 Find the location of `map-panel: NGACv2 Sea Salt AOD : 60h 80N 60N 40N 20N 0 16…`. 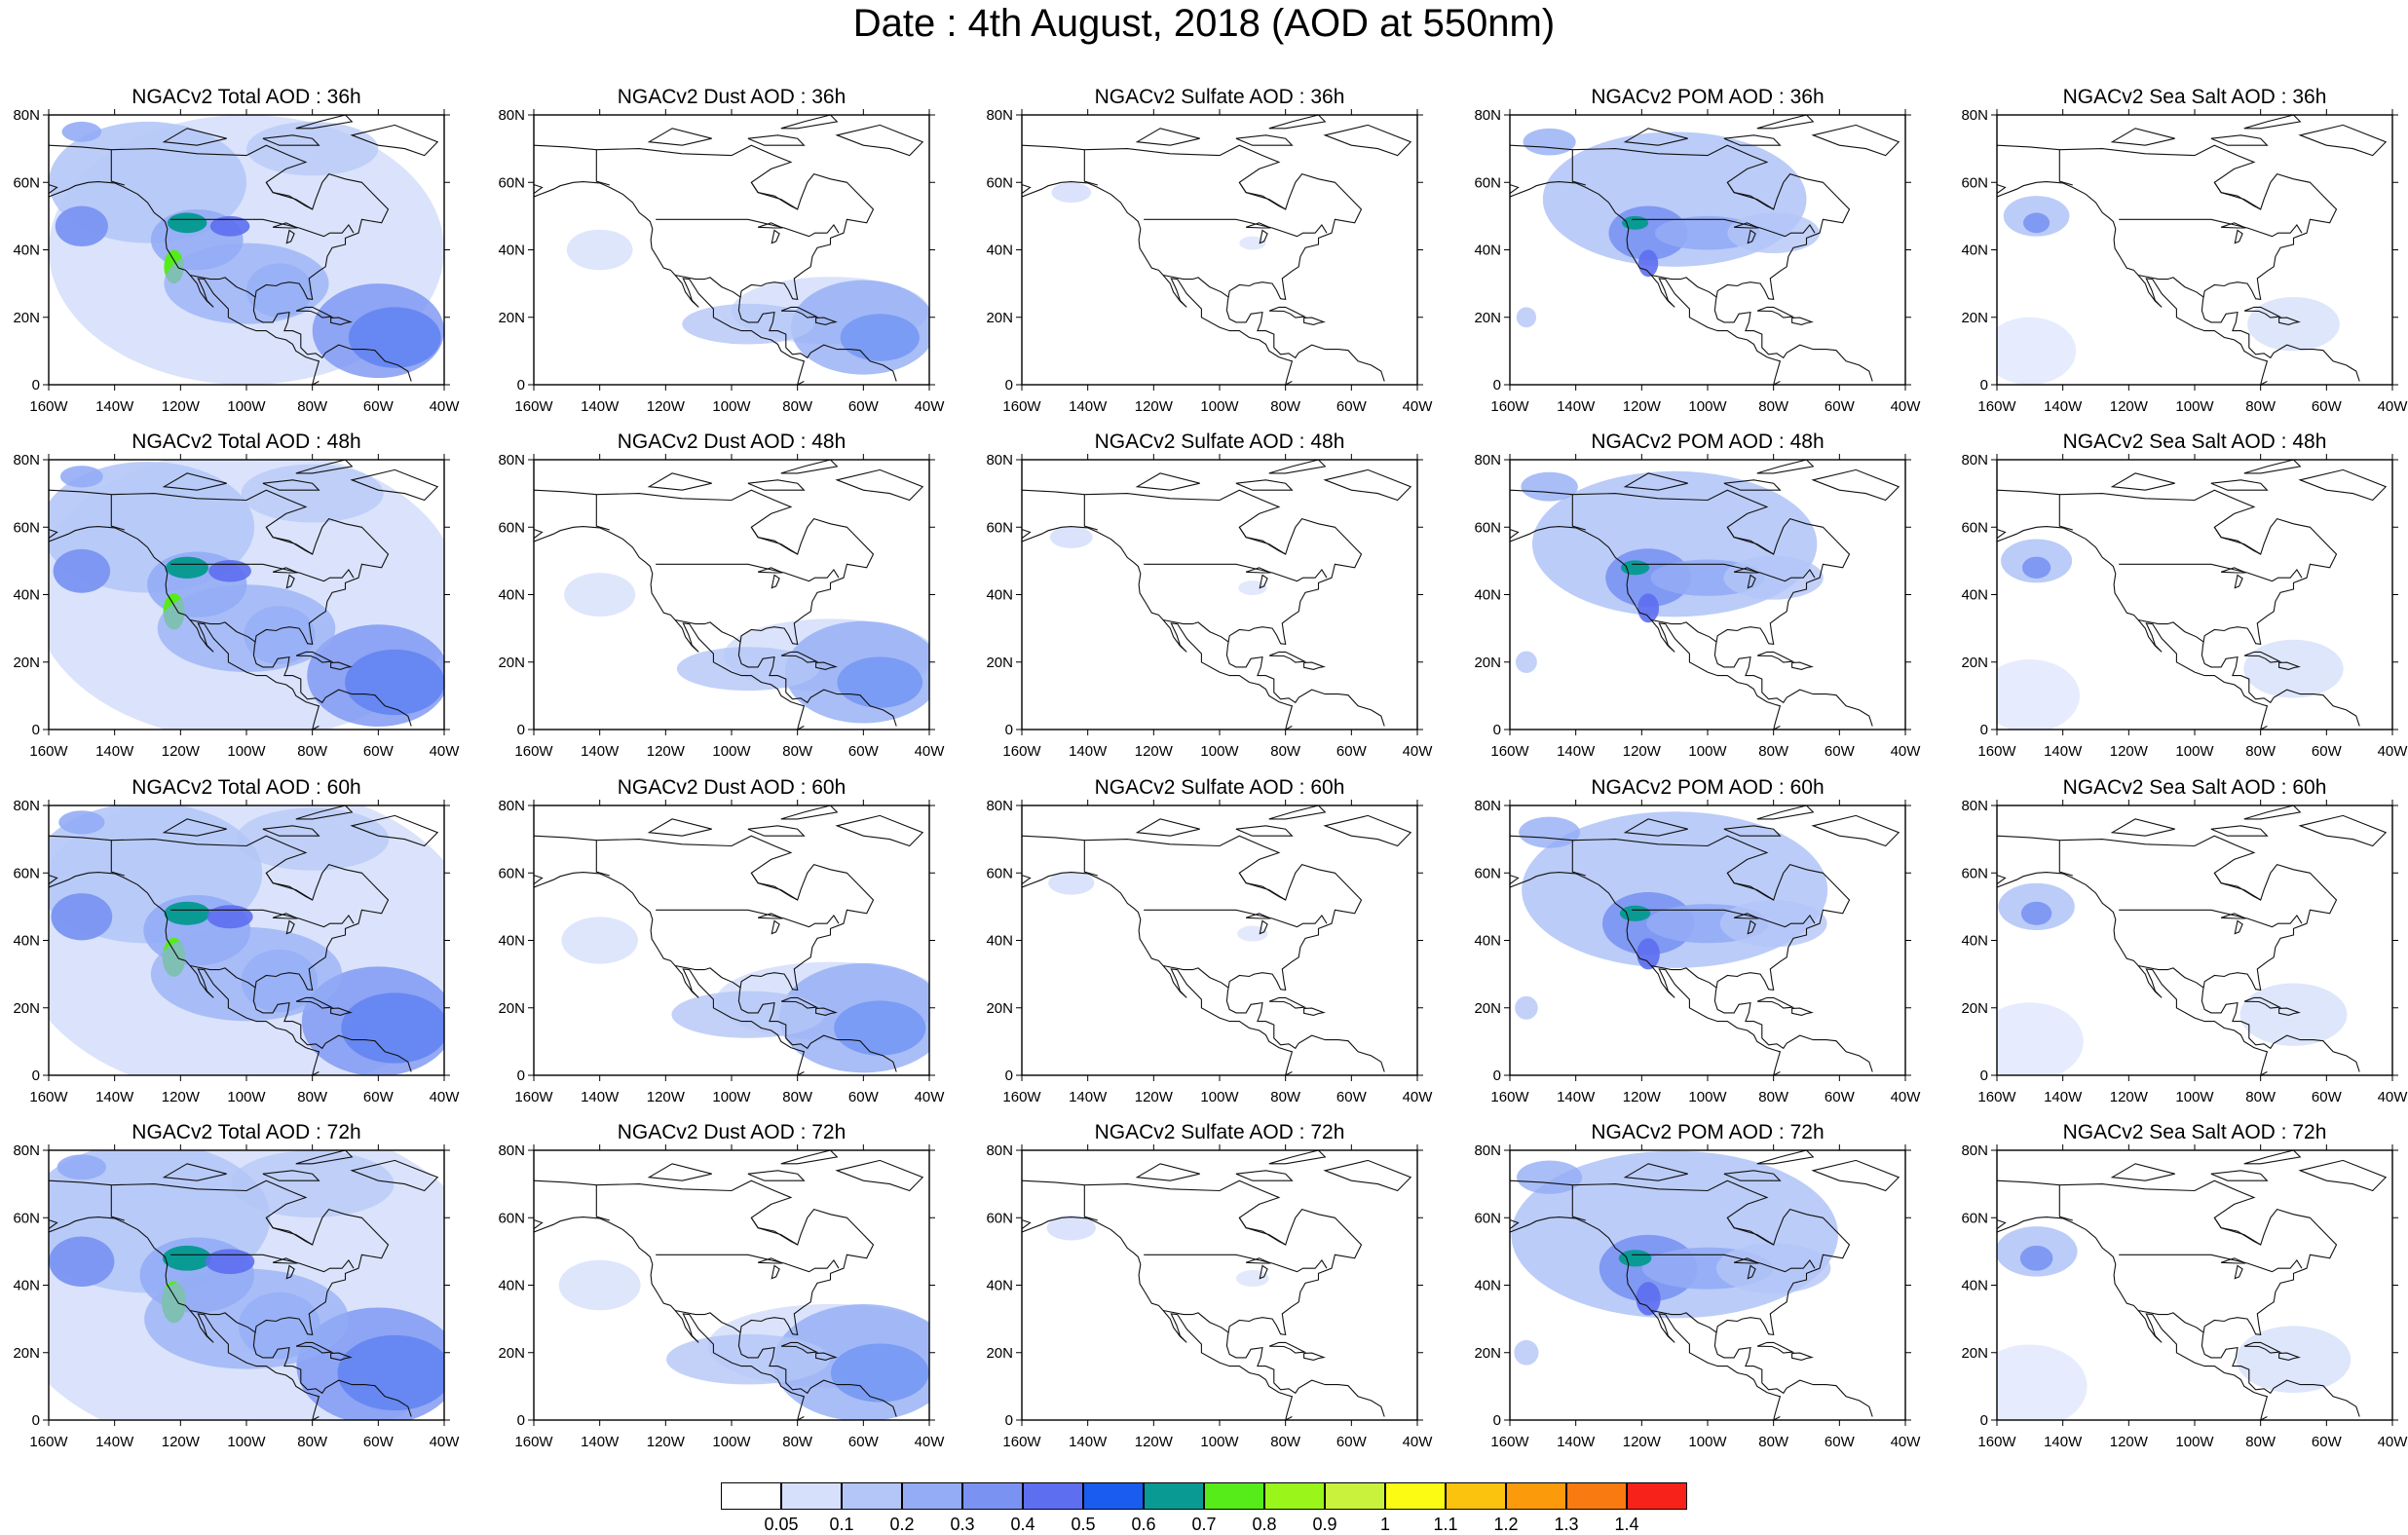

map-panel: NGACv2 Sea Salt AOD : 60h 80N 60N 40N 20N 0 16… is located at coordinates (2184, 941).